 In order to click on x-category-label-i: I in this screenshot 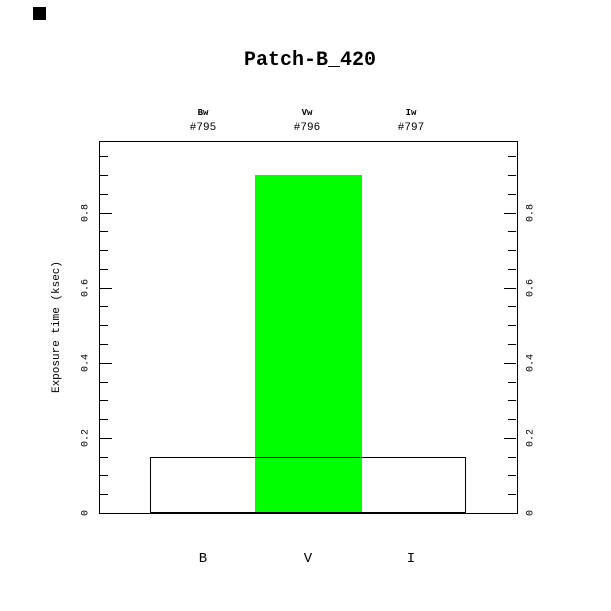, I will do `click(411, 559)`.